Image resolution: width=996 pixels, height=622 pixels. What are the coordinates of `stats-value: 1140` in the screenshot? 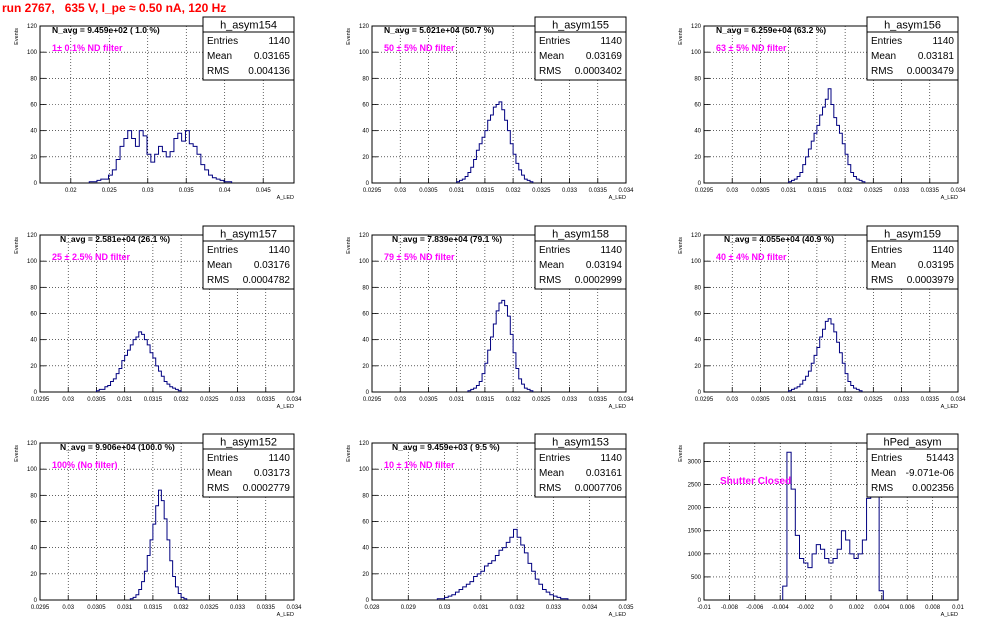 It's located at (279, 458).